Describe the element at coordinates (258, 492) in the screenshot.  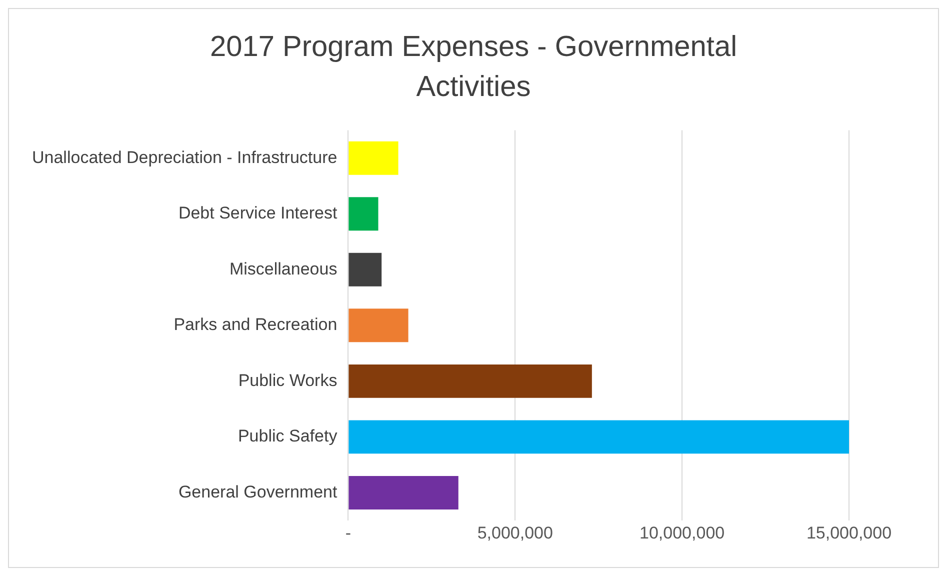
I see `y-tick-label: General Government` at that location.